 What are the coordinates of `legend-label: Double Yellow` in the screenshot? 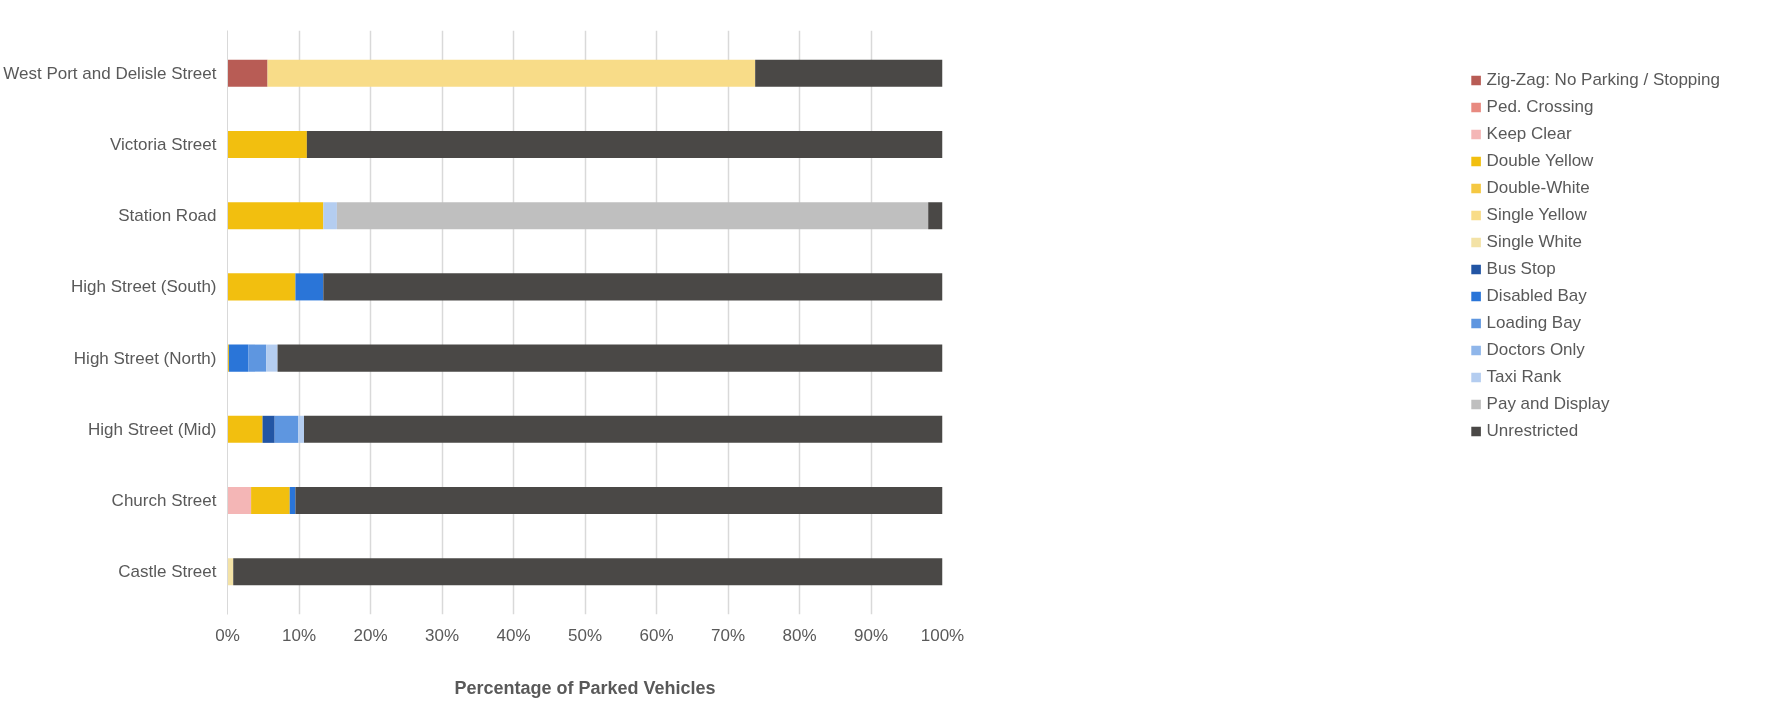 It's located at (1540, 161).